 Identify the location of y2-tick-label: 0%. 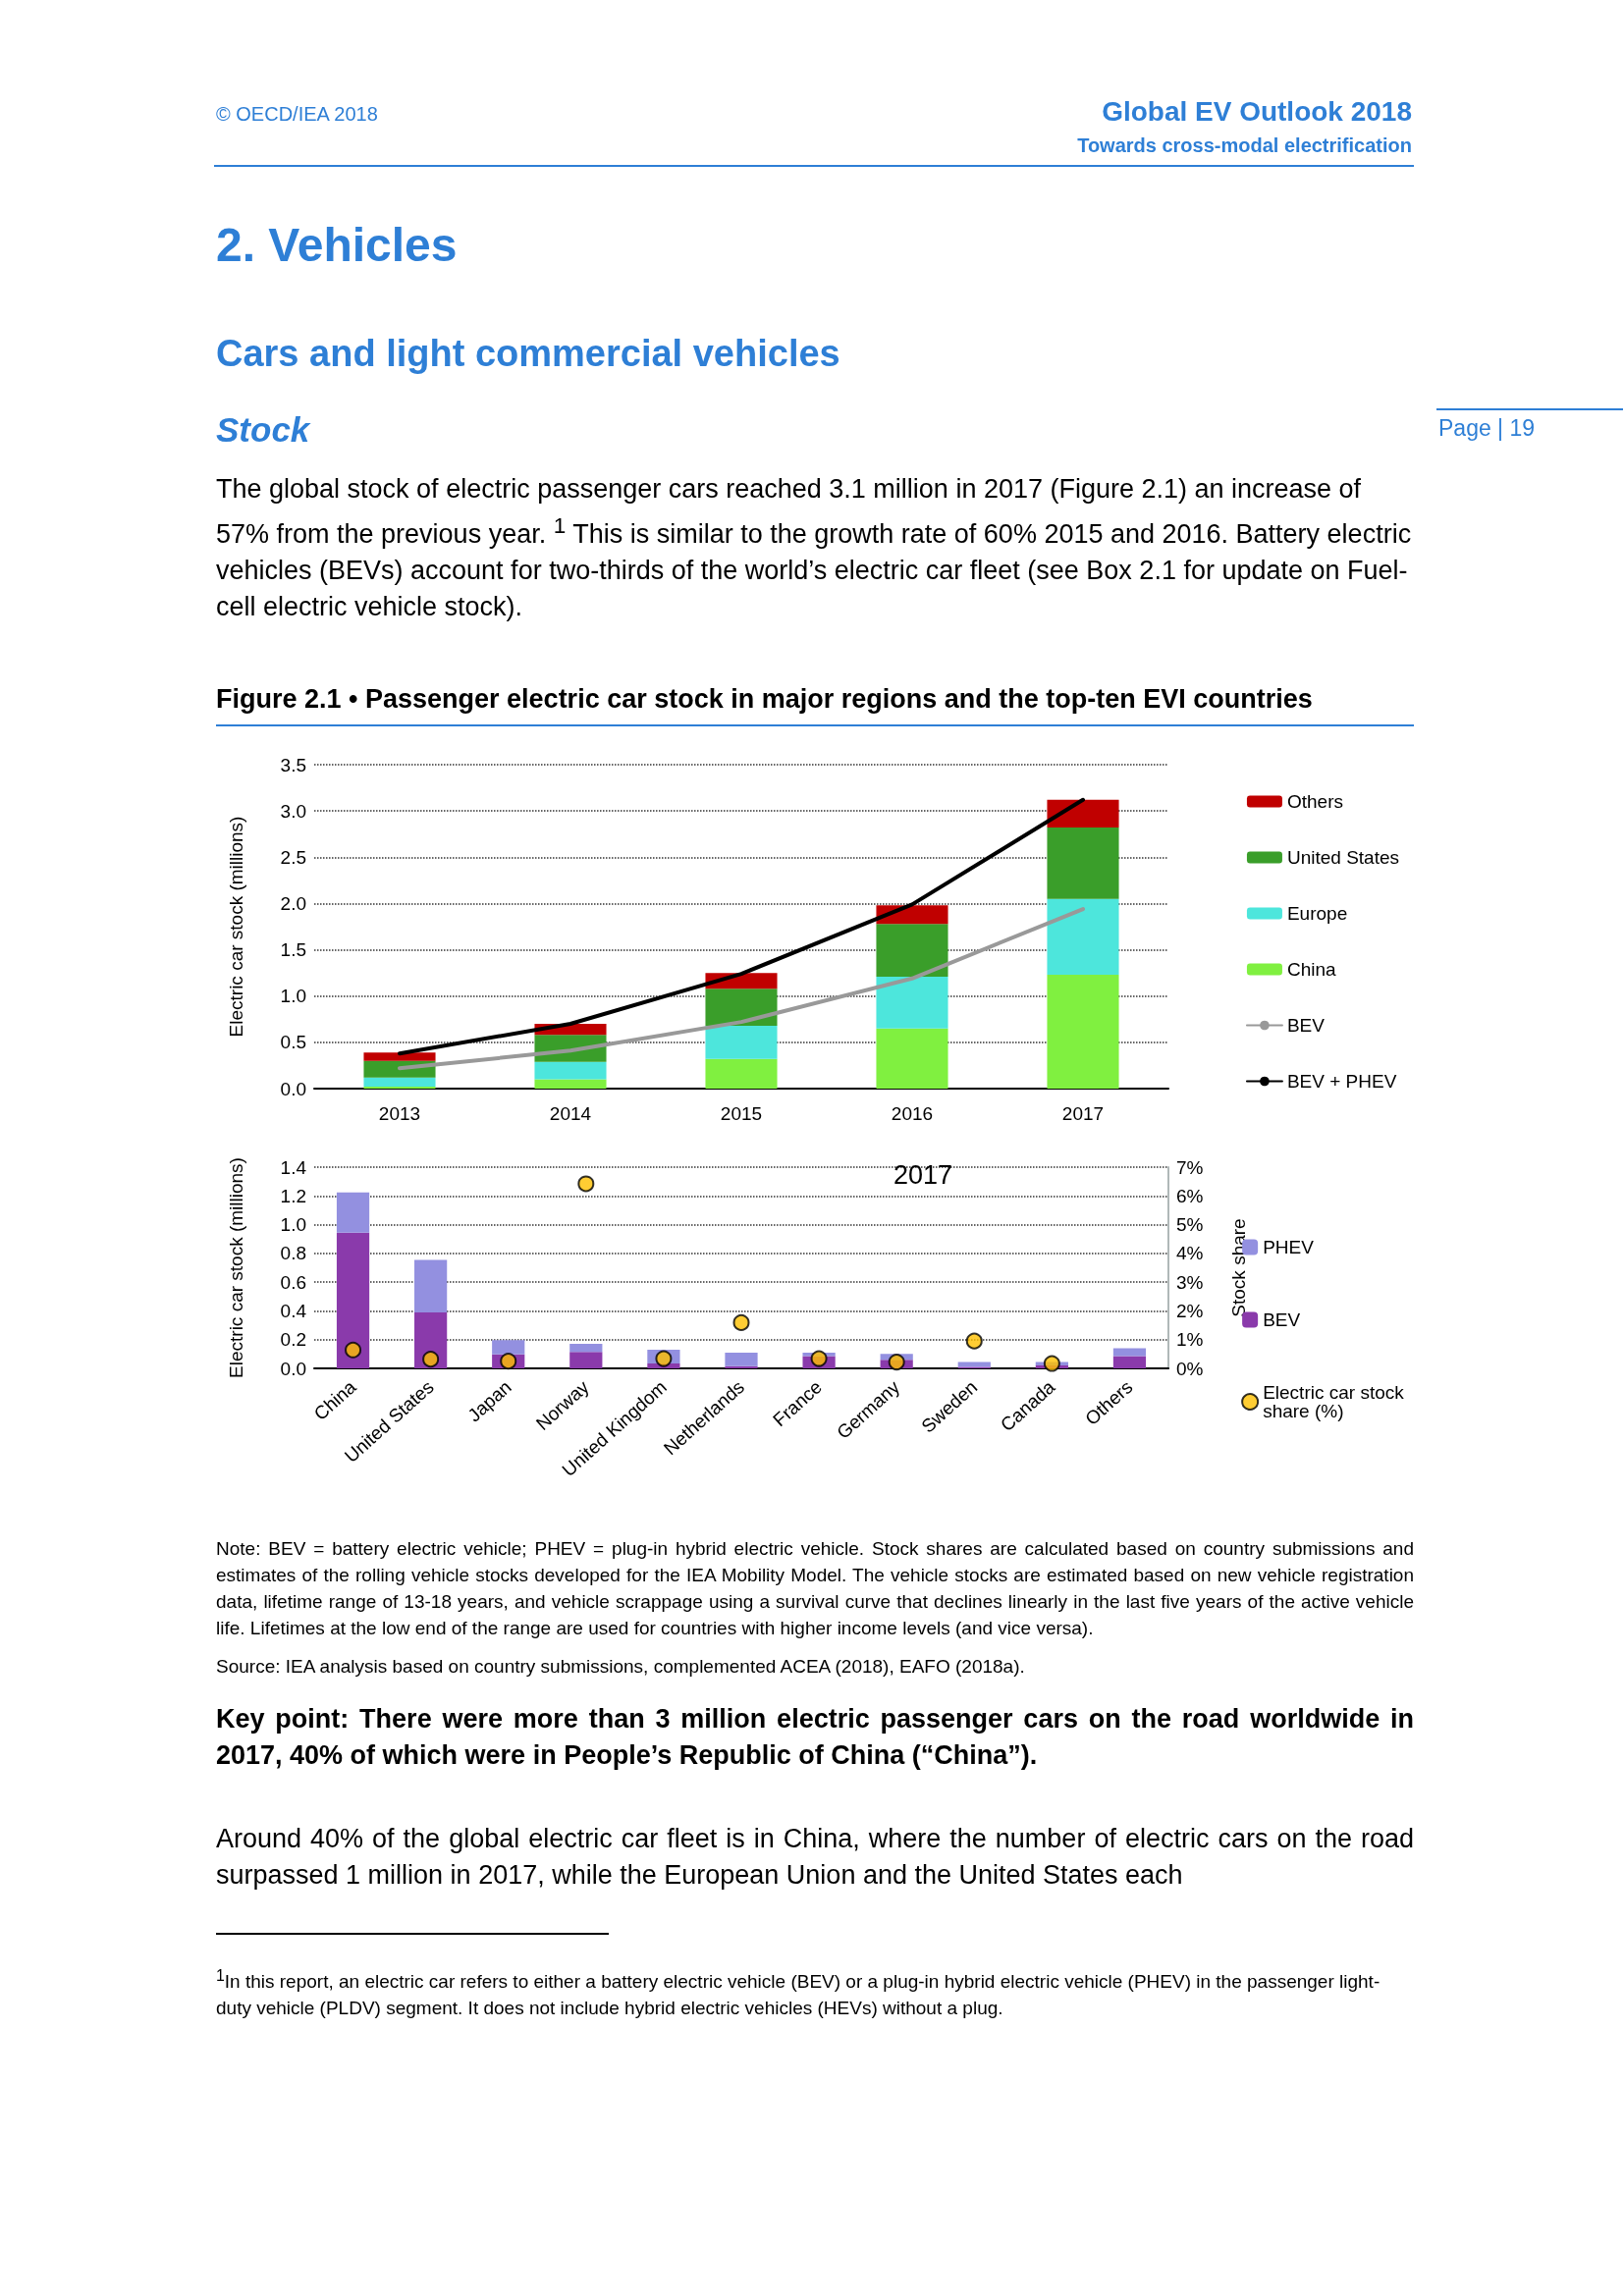
(1190, 1368).